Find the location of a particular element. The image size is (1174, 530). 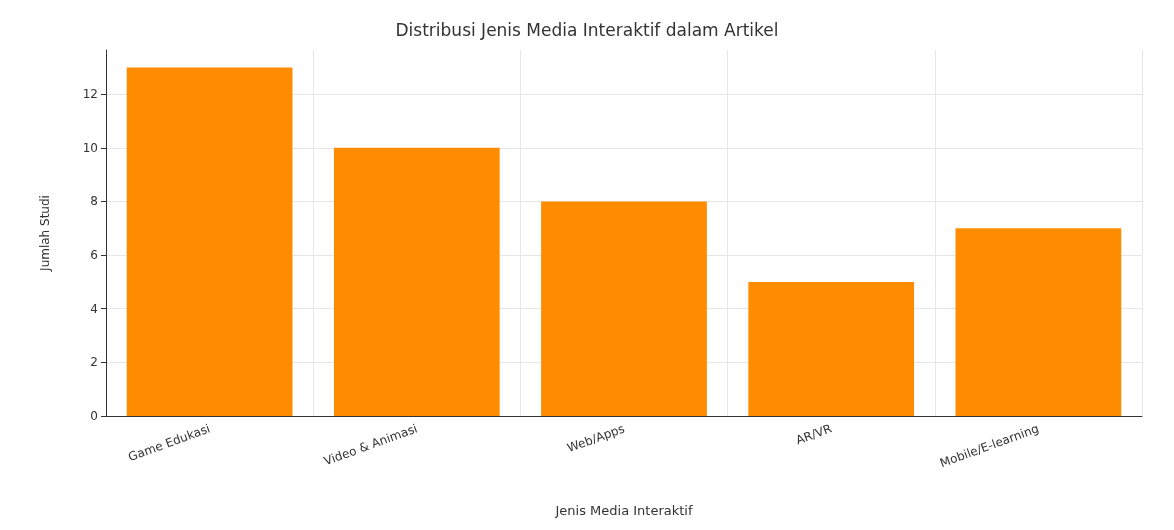

y-axis-title: Jumlah Studi is located at coordinates (45, 233).